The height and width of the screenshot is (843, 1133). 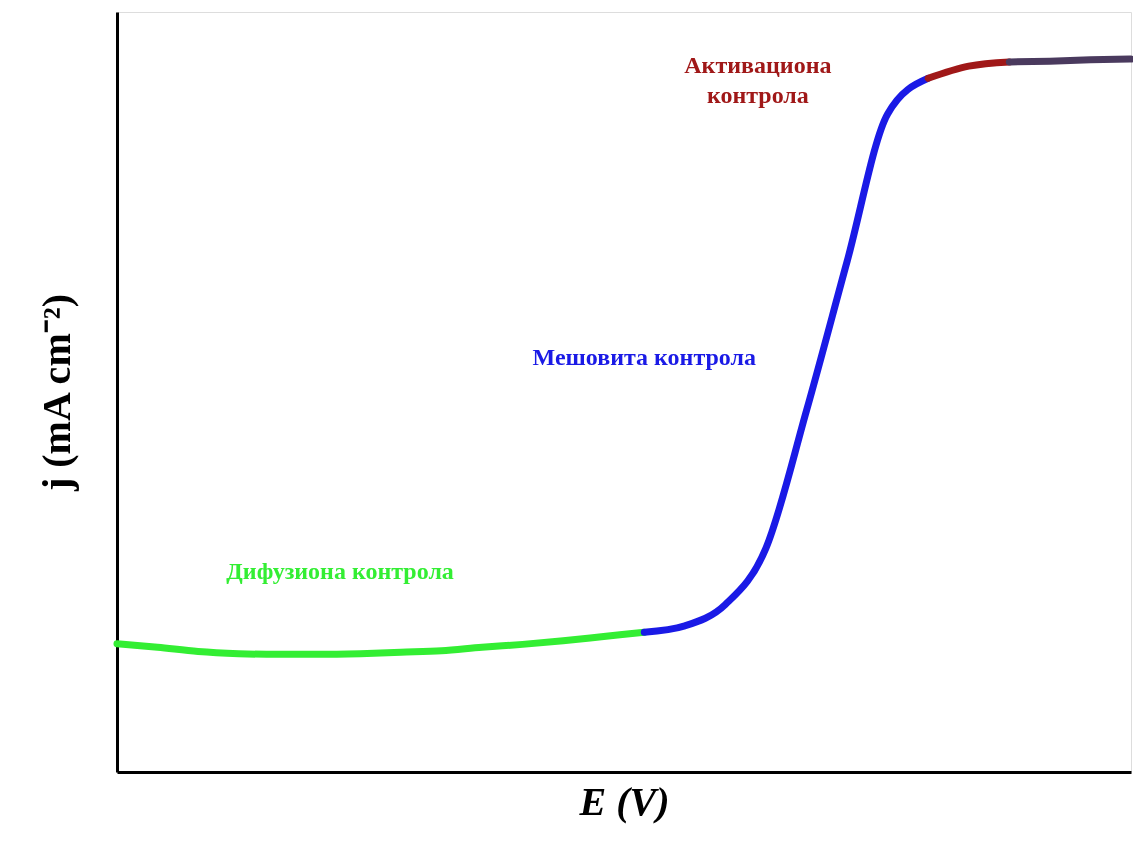 I want to click on x-axis-title: E (V), so click(x=624, y=801).